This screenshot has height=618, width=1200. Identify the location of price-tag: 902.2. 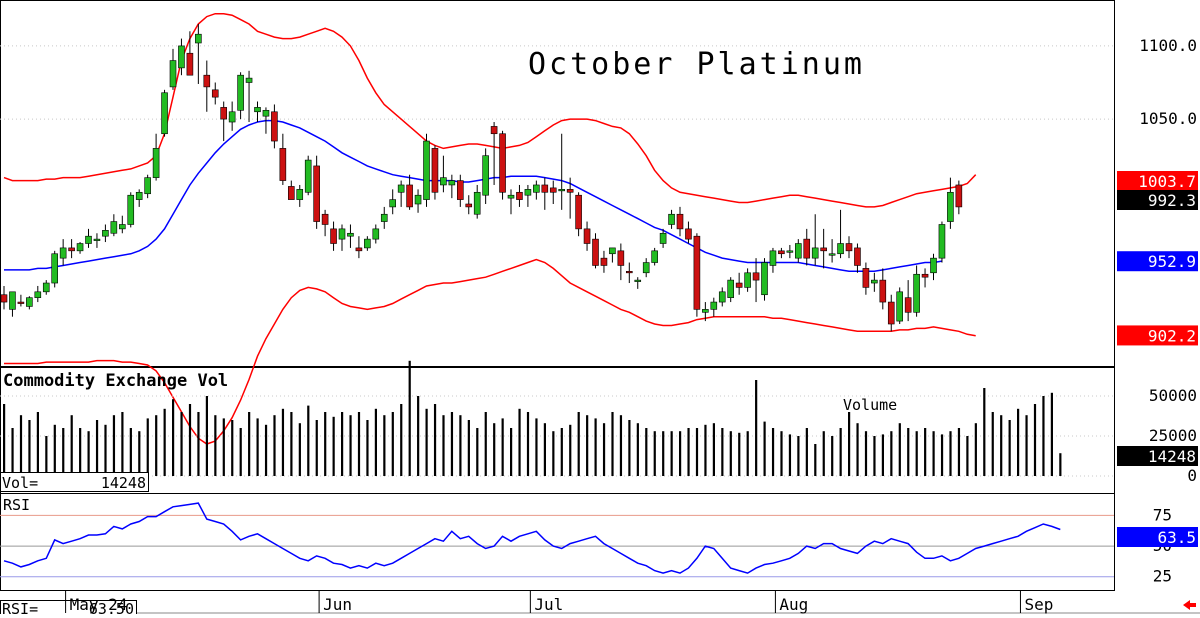
(1157, 335).